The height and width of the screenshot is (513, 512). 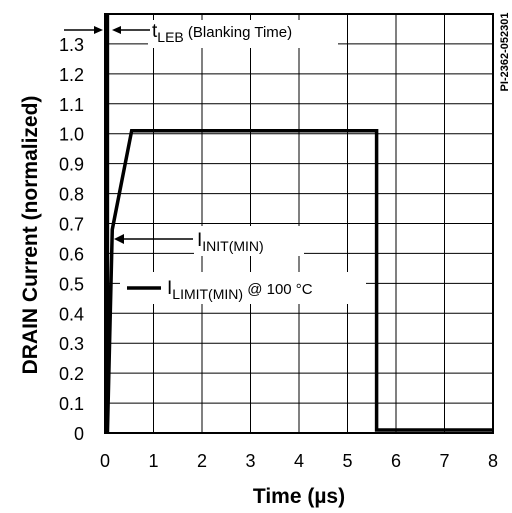 I want to click on x-tick-label: 2, so click(x=202, y=461).